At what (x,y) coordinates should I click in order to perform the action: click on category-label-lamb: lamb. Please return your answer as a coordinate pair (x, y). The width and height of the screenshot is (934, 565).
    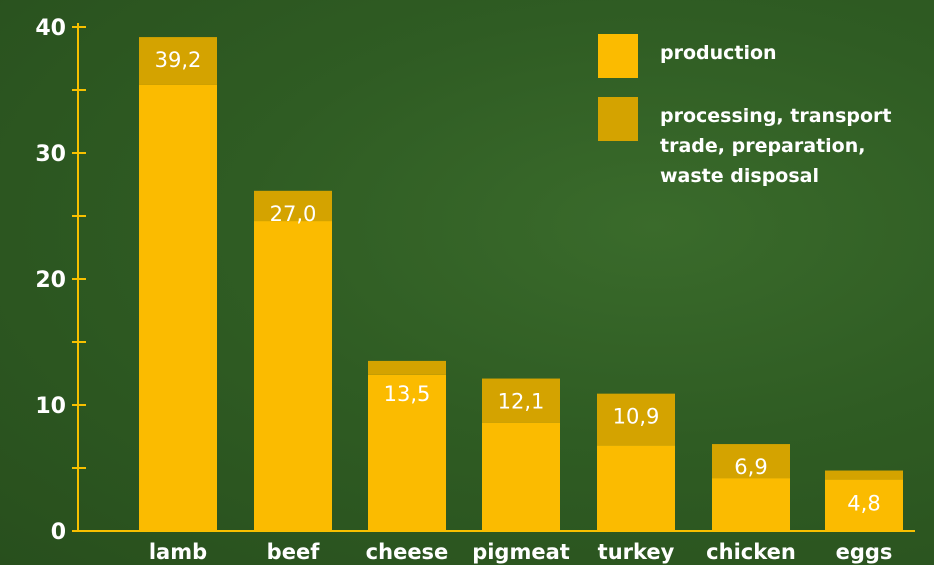
    Looking at the image, I should click on (178, 552).